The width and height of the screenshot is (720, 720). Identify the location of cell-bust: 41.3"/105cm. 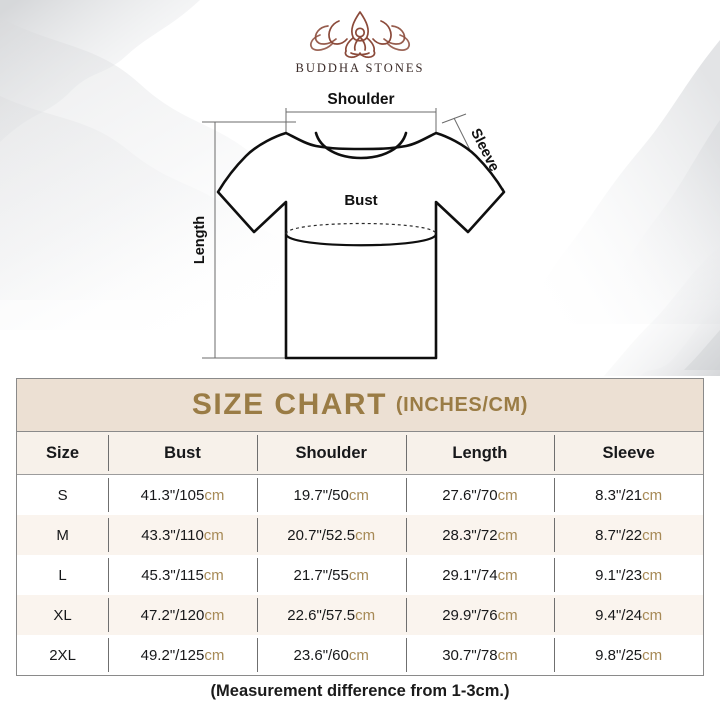
(182, 495).